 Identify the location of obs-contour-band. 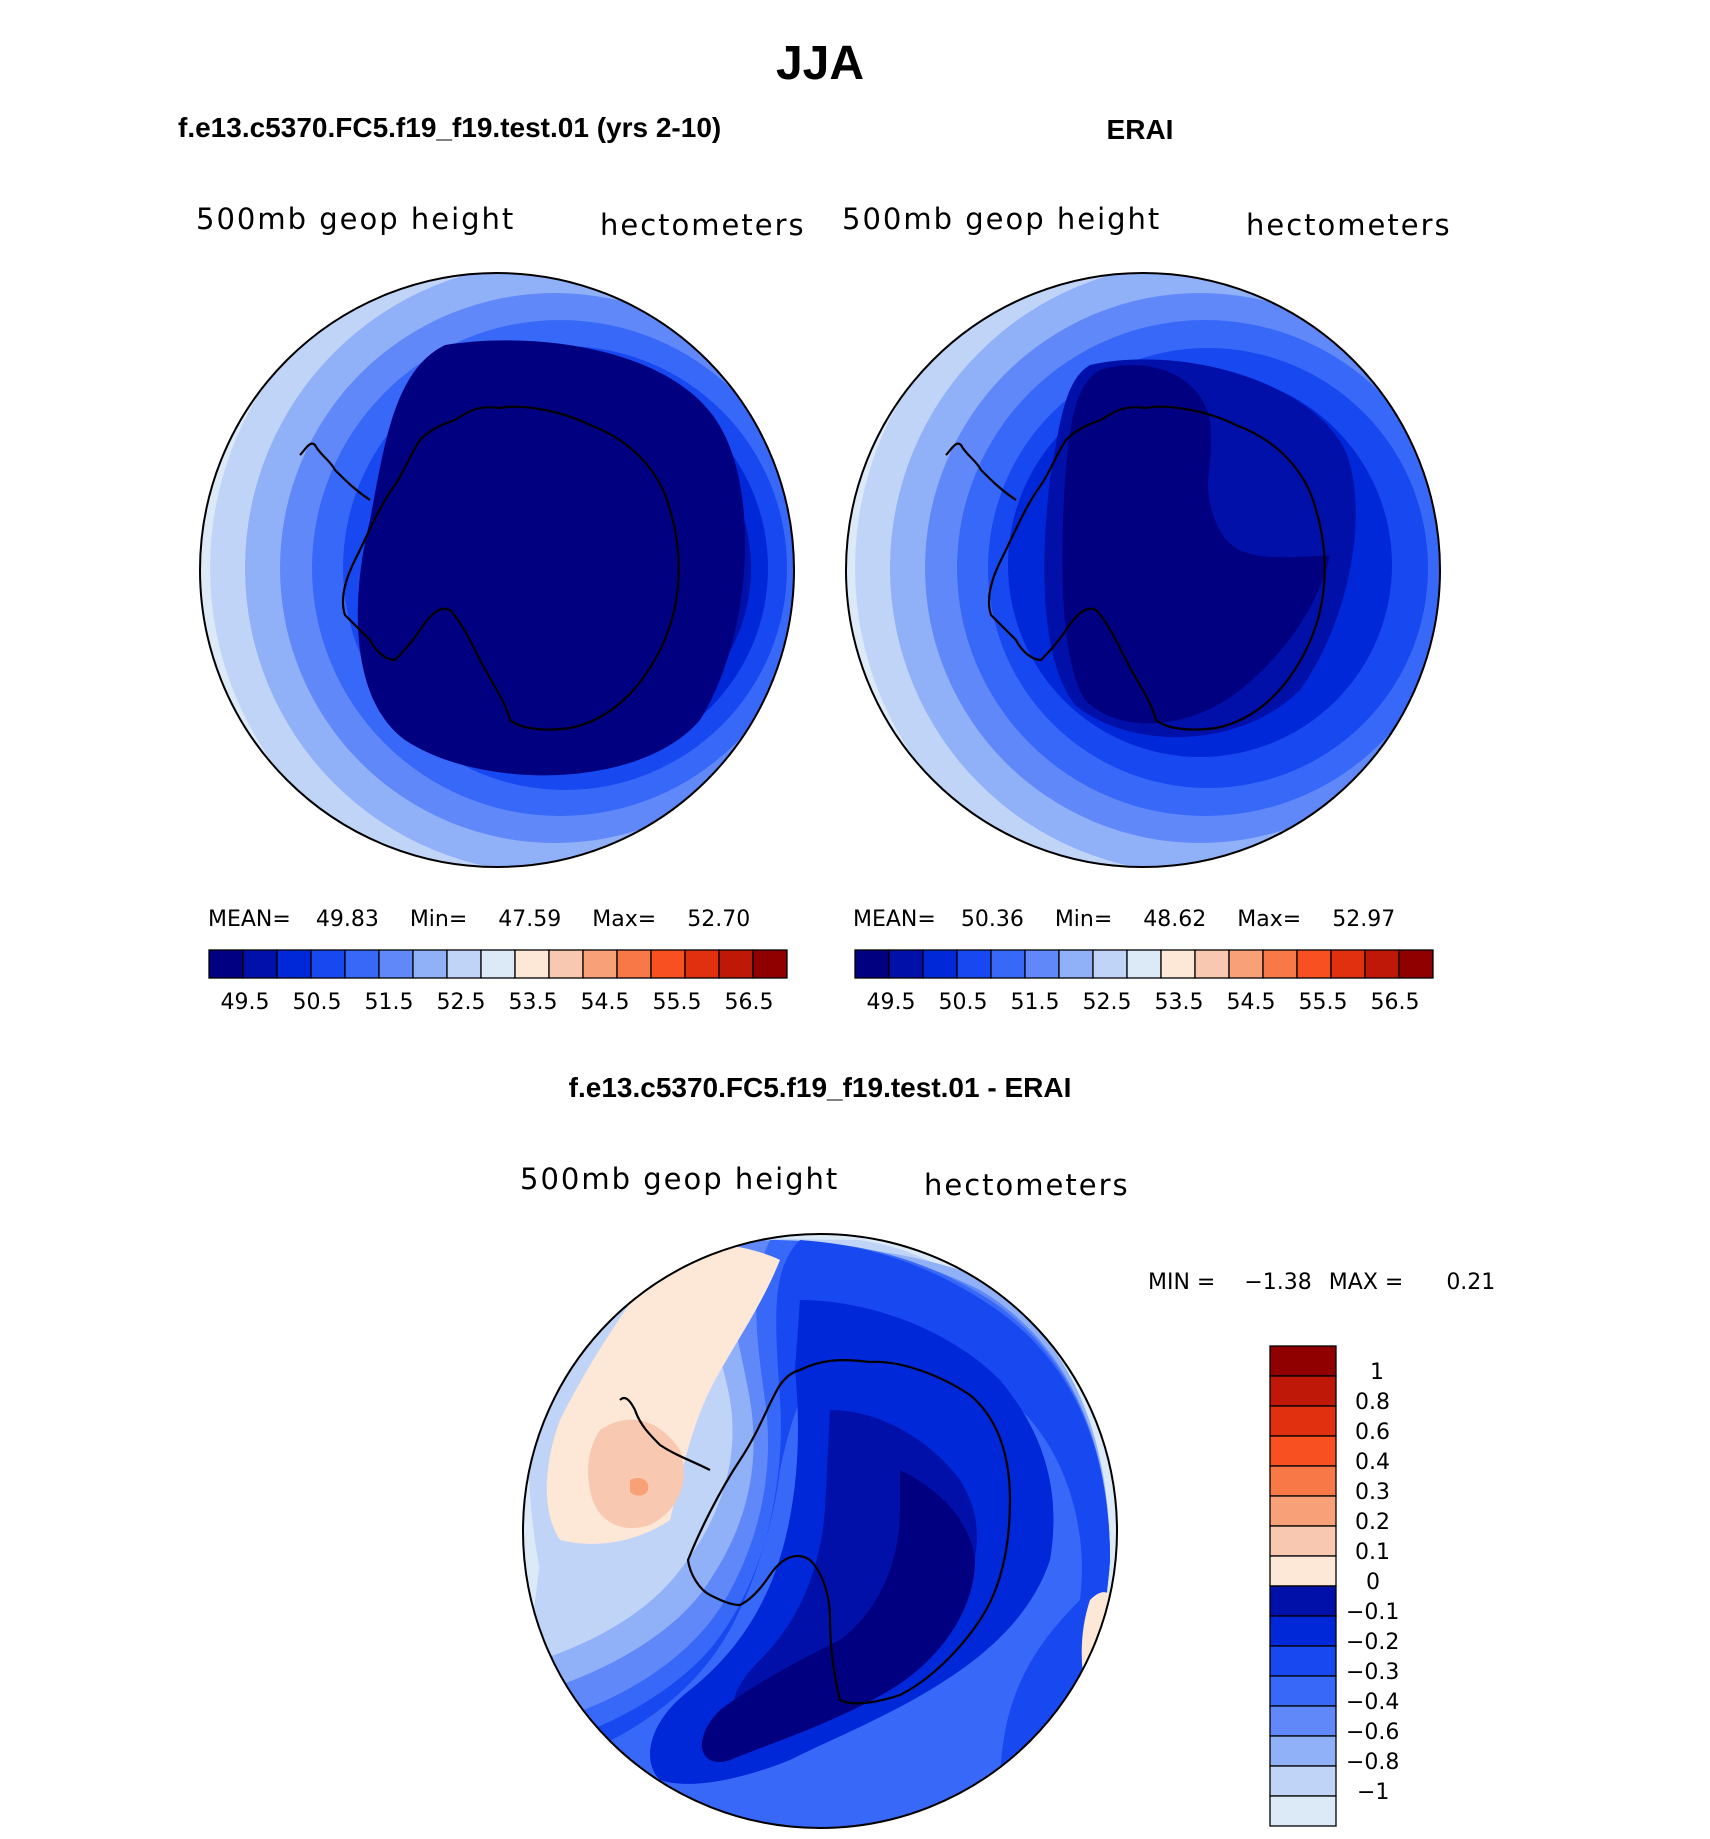
(1196, 544).